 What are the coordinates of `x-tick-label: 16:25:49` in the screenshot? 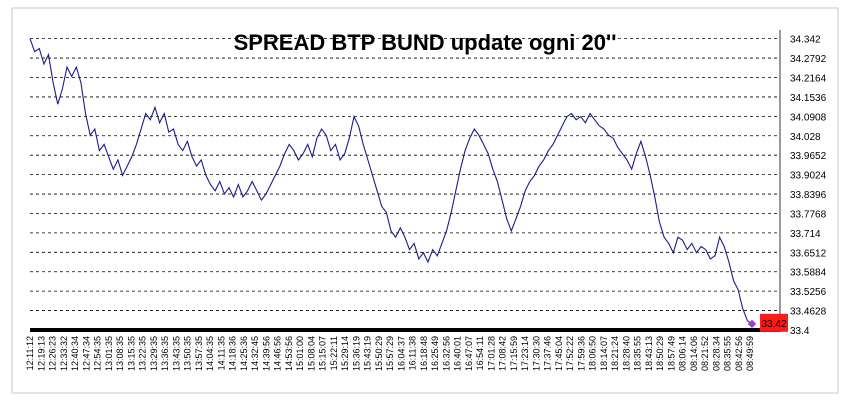 It's located at (435, 353).